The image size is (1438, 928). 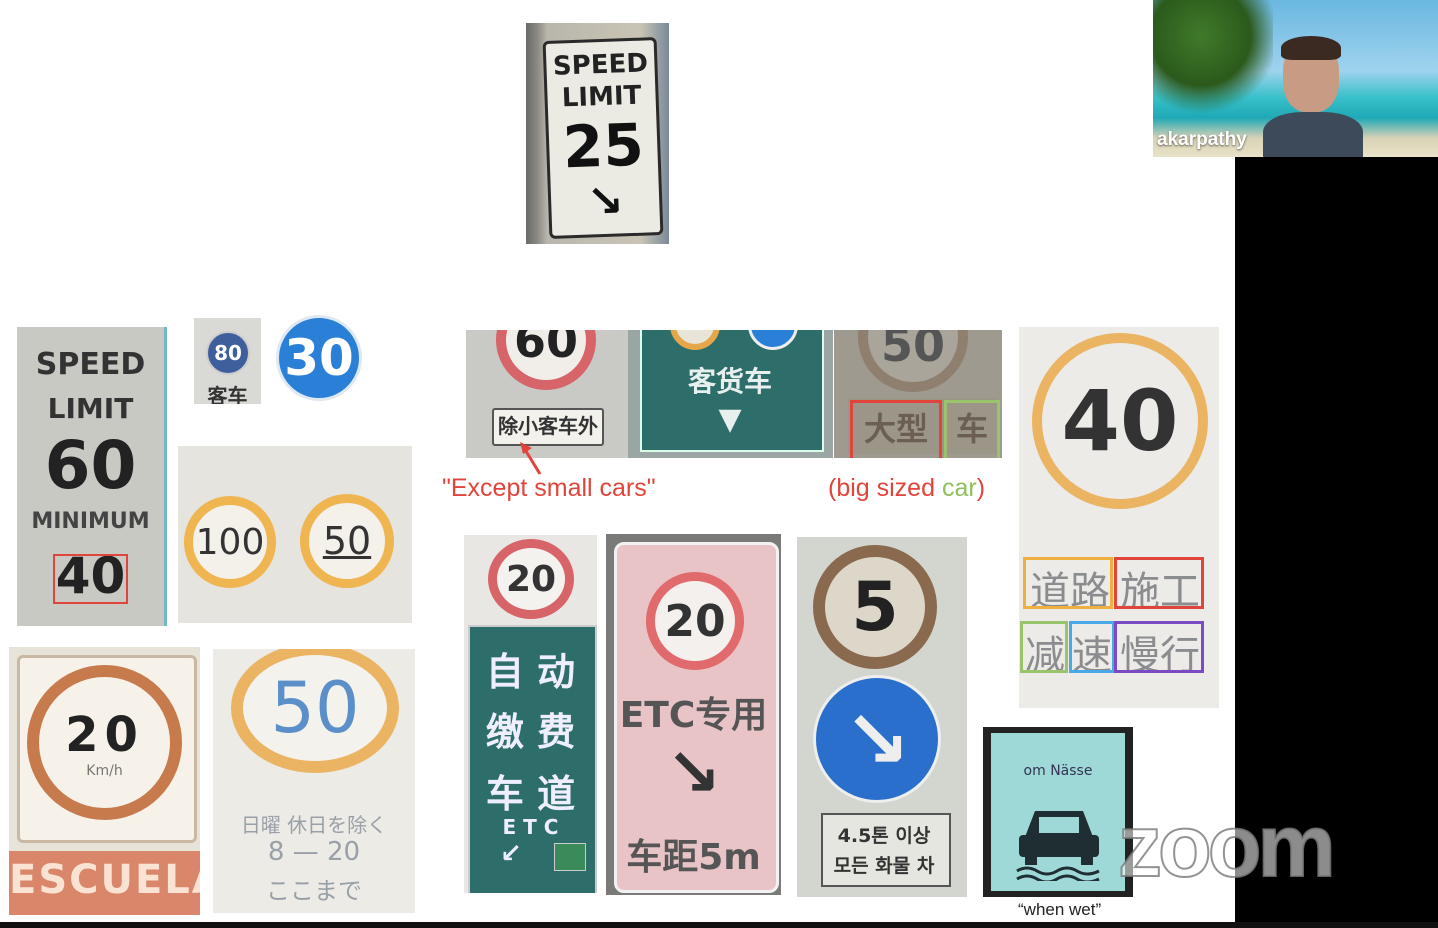 I want to click on escuela-sign-photo: 20 Km/h ESCUELA, so click(x=104, y=781).